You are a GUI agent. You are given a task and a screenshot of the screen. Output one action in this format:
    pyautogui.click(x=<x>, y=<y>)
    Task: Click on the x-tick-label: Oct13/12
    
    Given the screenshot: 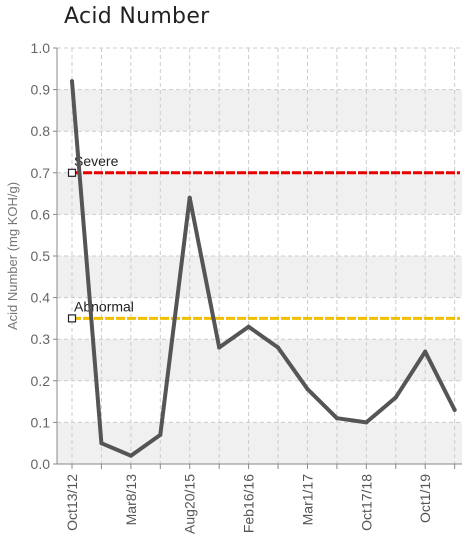 What is the action you would take?
    pyautogui.click(x=72, y=502)
    